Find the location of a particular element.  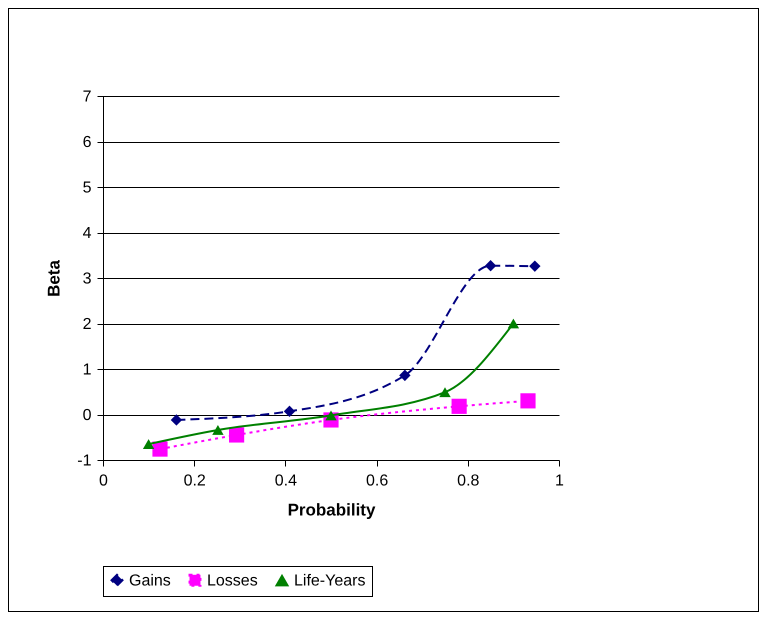

y-tick-label: 3 is located at coordinates (87, 279).